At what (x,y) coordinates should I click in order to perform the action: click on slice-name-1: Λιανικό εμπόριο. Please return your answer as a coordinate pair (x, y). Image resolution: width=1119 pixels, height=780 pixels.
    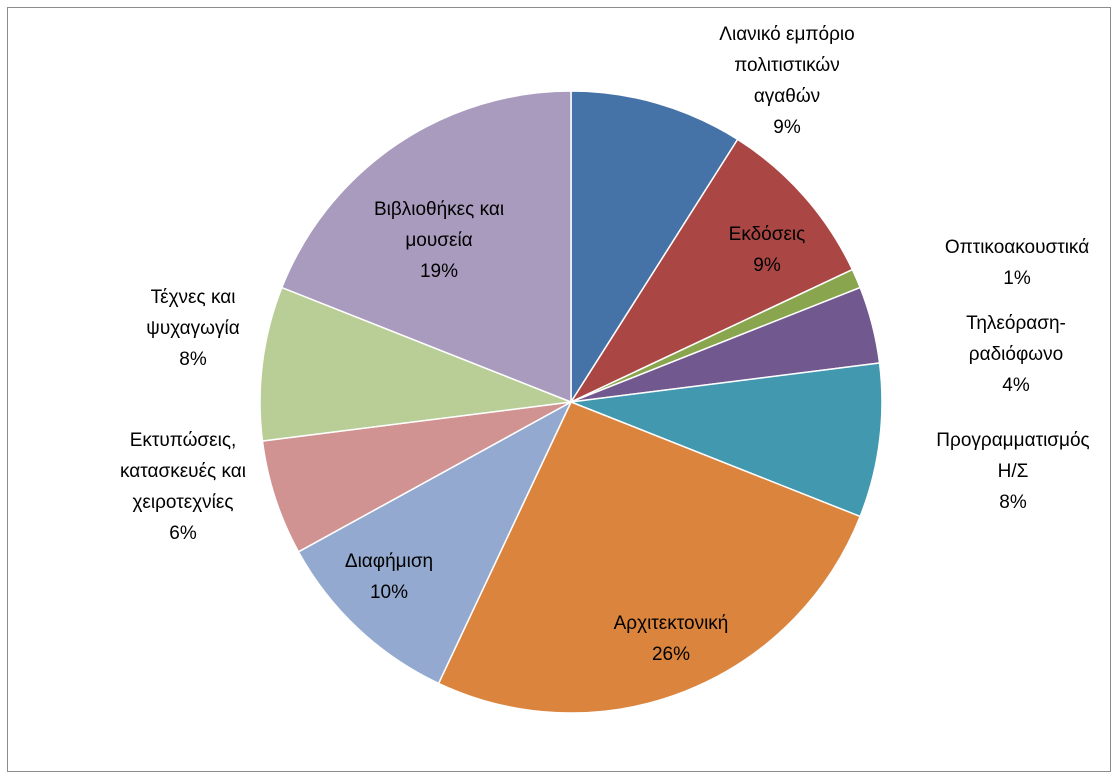
    Looking at the image, I should click on (786, 34).